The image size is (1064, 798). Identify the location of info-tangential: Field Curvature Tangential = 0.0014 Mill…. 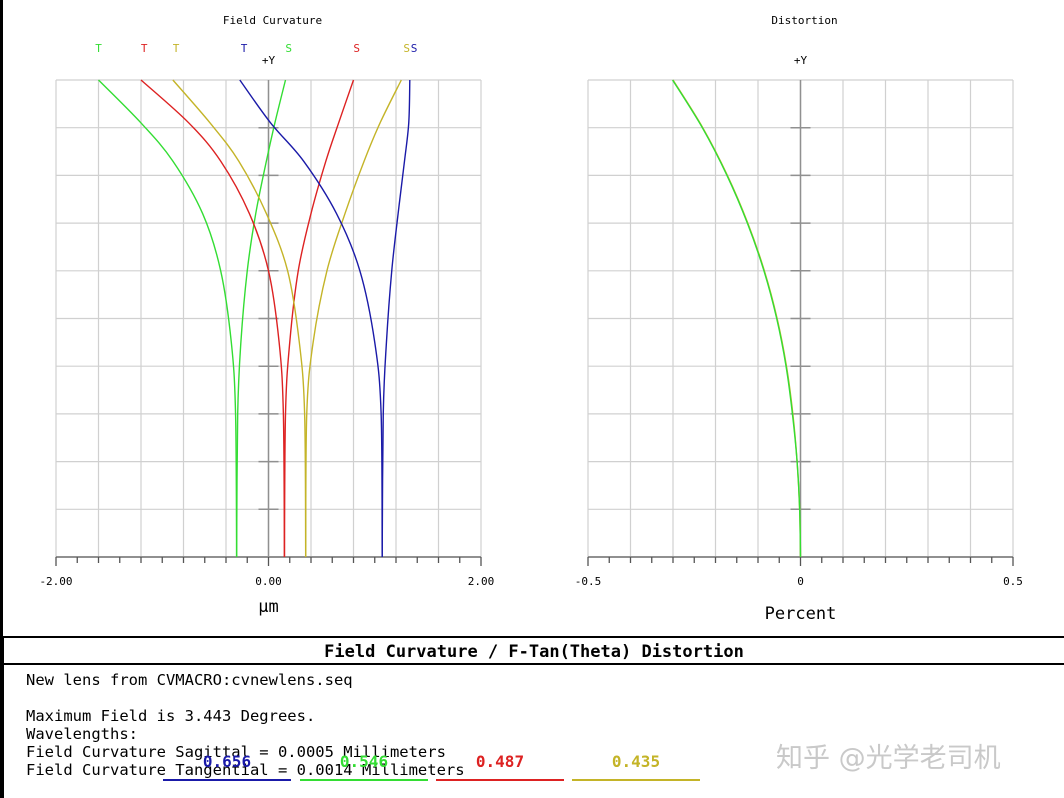
(245, 770).